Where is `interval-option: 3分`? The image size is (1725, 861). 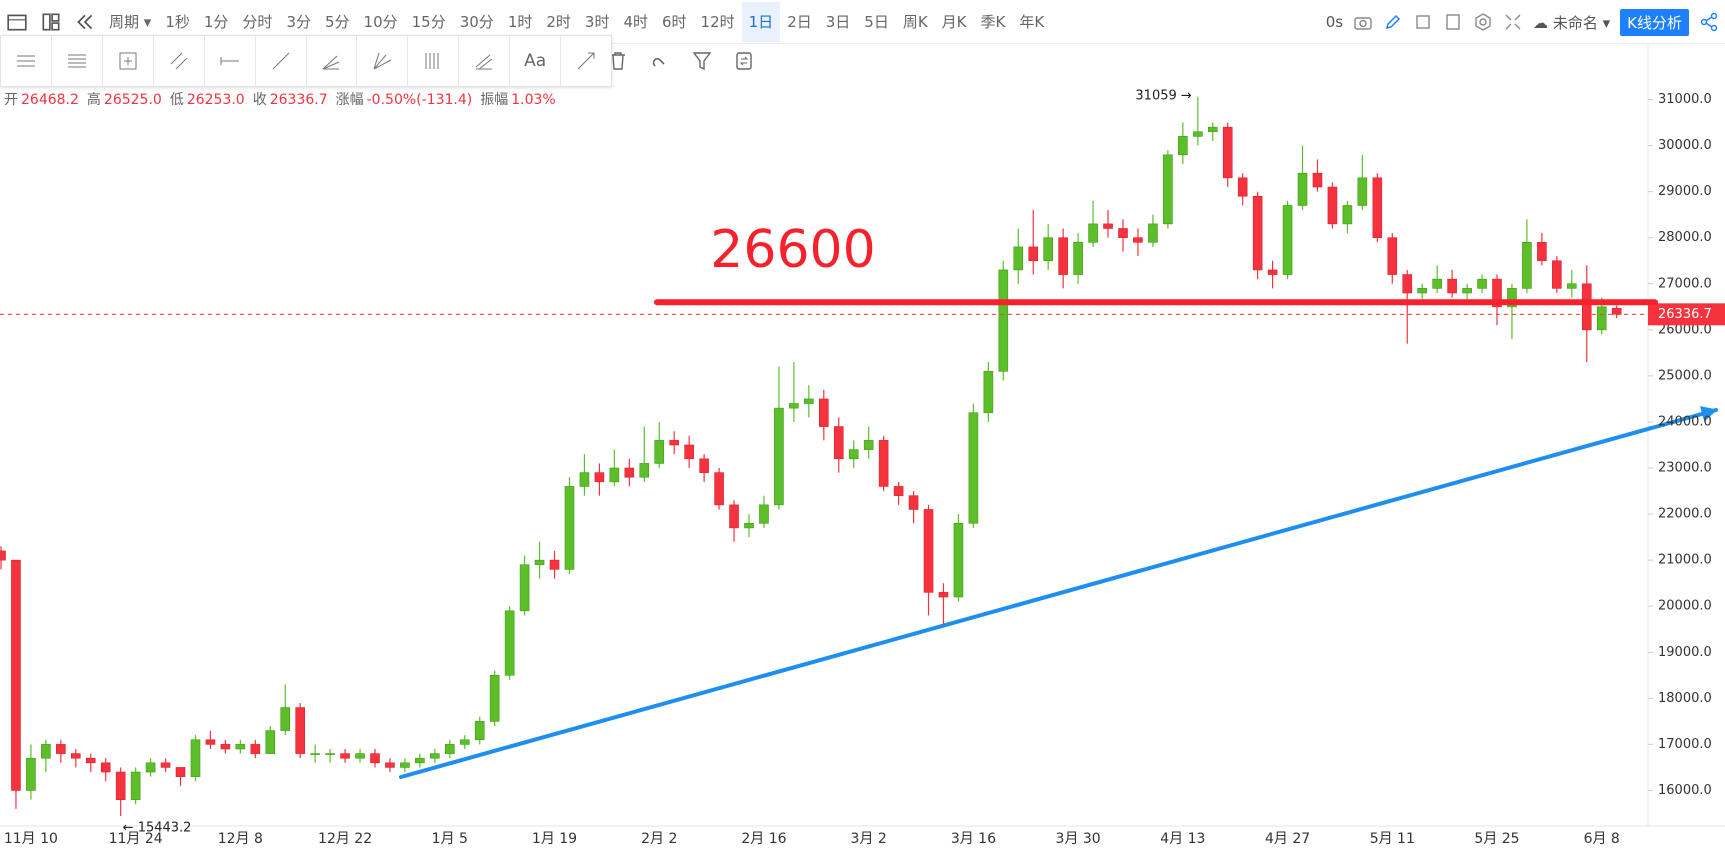 interval-option: 3分 is located at coordinates (298, 21).